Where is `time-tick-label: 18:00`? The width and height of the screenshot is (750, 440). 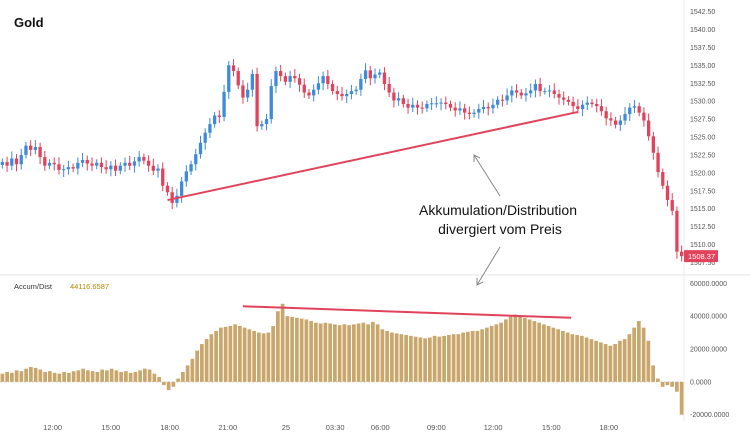
time-tick-label: 18:00 is located at coordinates (169, 427).